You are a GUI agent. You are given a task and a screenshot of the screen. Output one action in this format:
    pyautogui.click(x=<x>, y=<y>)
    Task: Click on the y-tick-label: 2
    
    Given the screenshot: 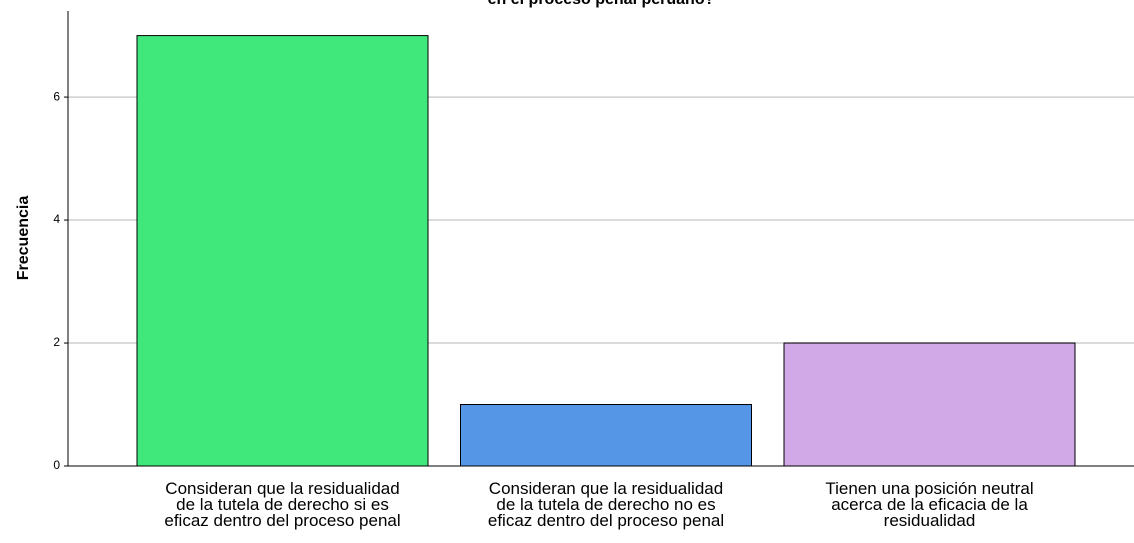 What is the action you would take?
    pyautogui.click(x=56, y=342)
    